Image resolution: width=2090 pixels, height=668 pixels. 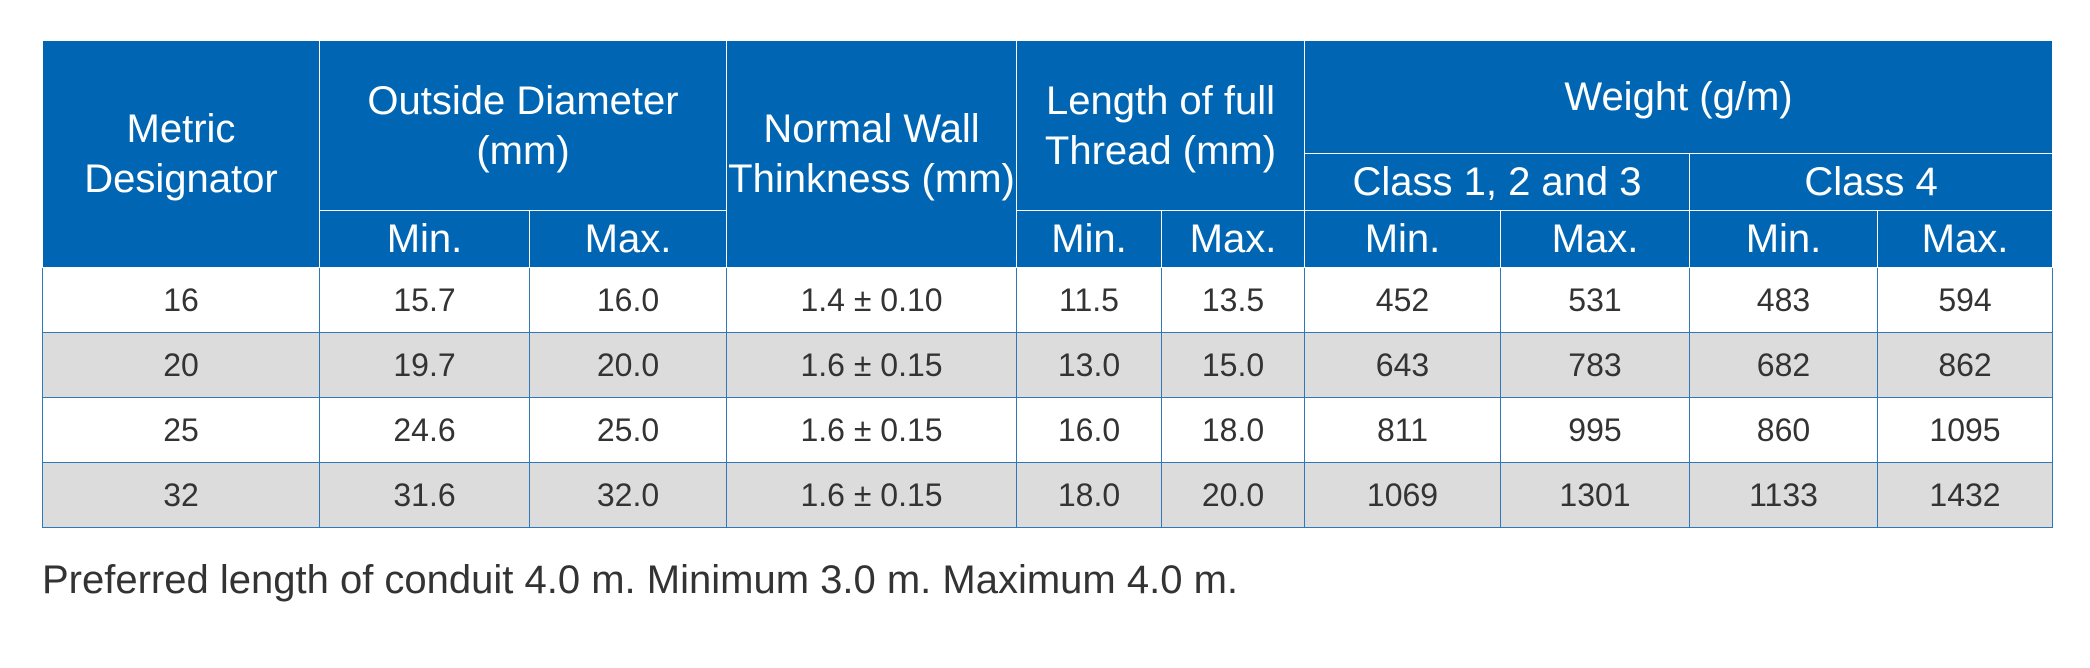 What do you see at coordinates (1595, 430) in the screenshot?
I see `table-cell: 995` at bounding box center [1595, 430].